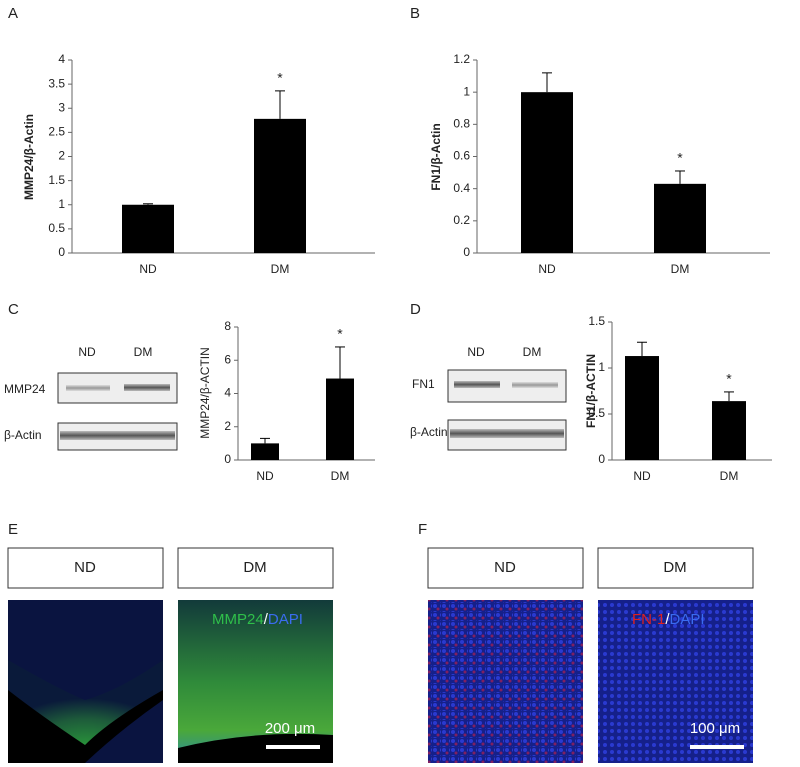 This screenshot has height=767, width=800. Describe the element at coordinates (61, 107) in the screenshot. I see `y-tick-label: 3` at that location.